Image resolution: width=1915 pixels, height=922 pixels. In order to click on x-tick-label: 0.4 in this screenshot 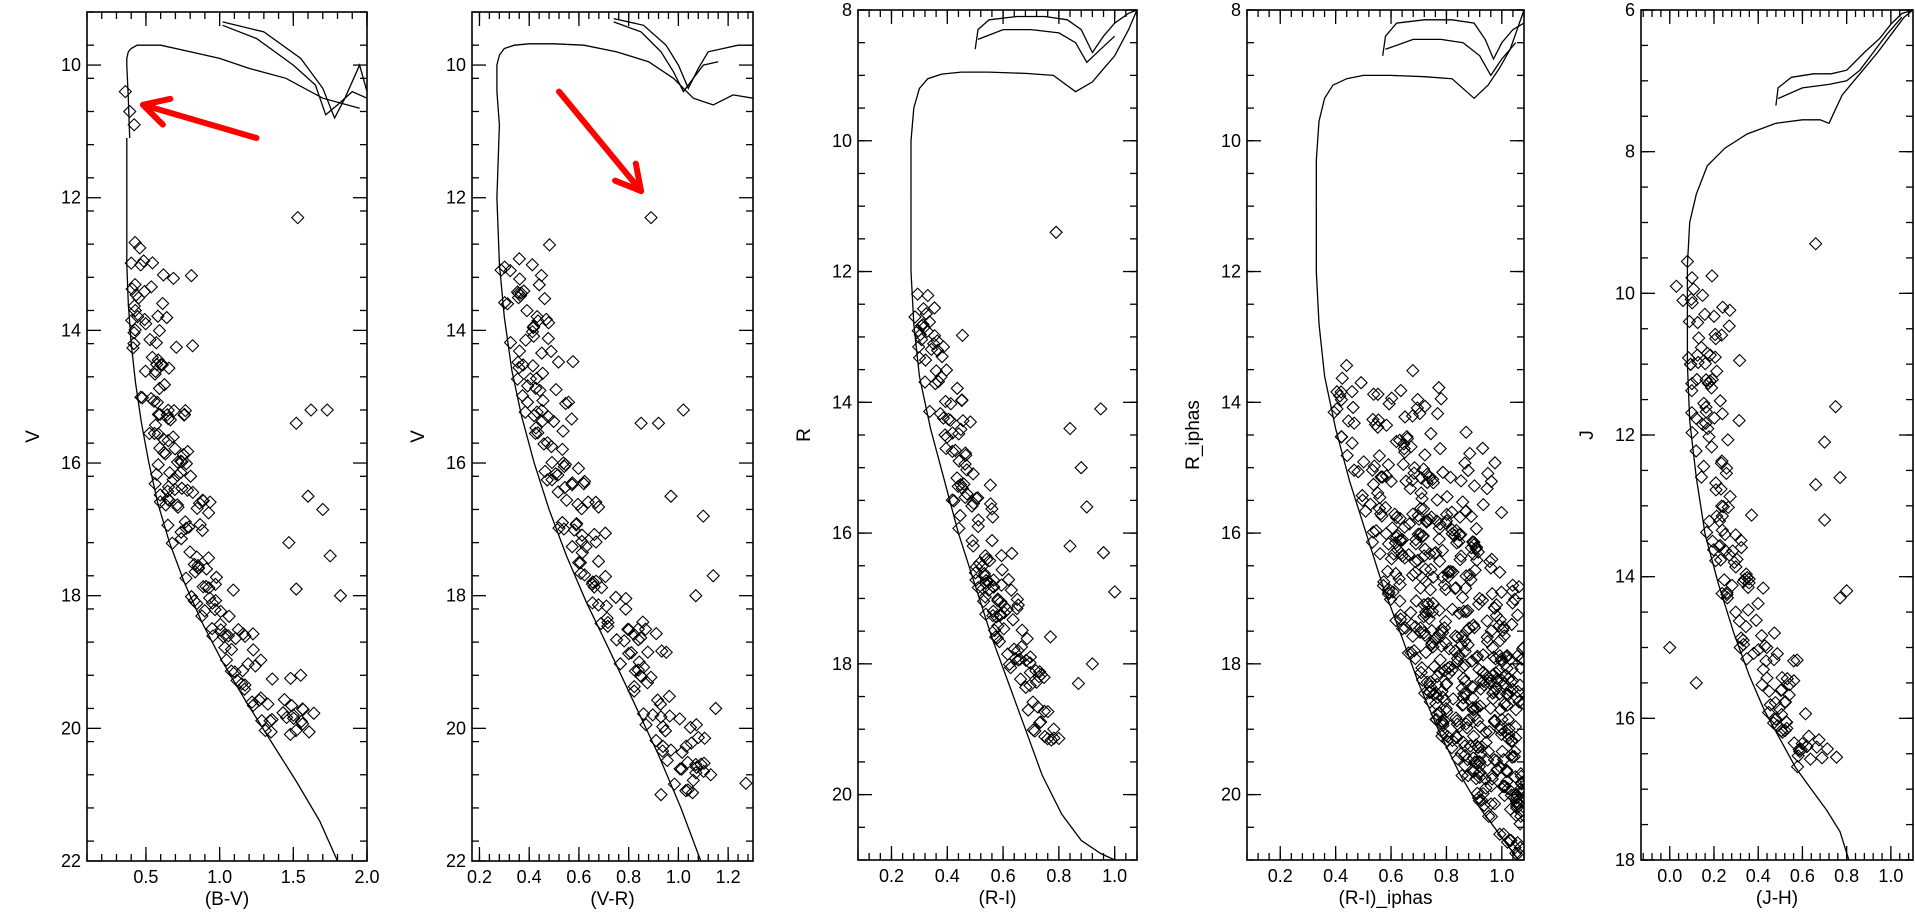, I will do `click(1758, 876)`.